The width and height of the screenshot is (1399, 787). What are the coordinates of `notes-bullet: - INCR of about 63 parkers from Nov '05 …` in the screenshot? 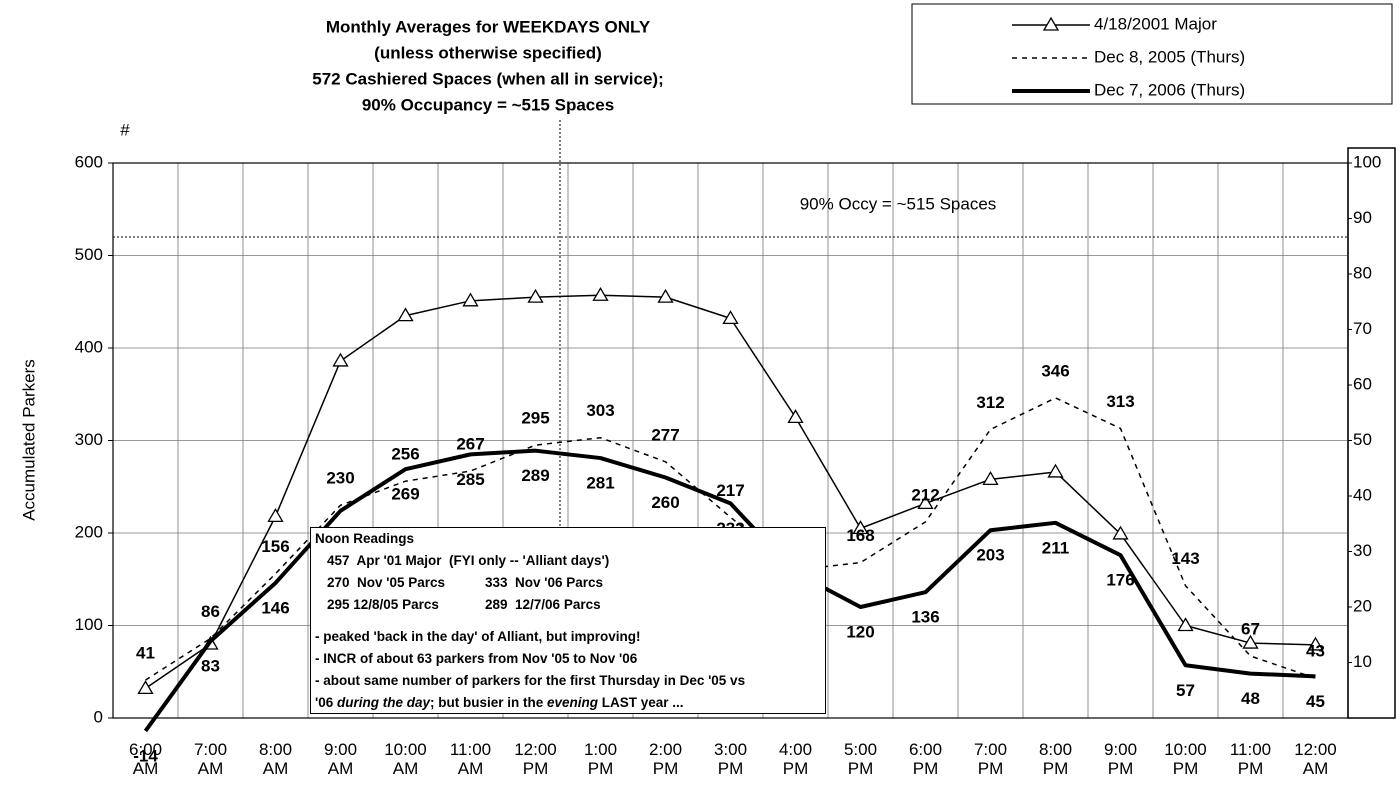 It's located at (568, 659).